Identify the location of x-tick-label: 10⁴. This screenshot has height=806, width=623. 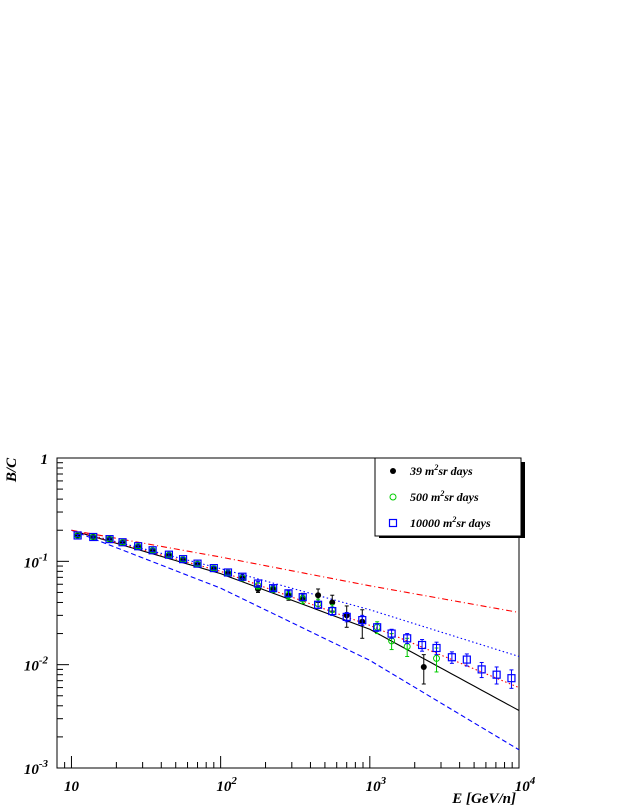
(525, 785).